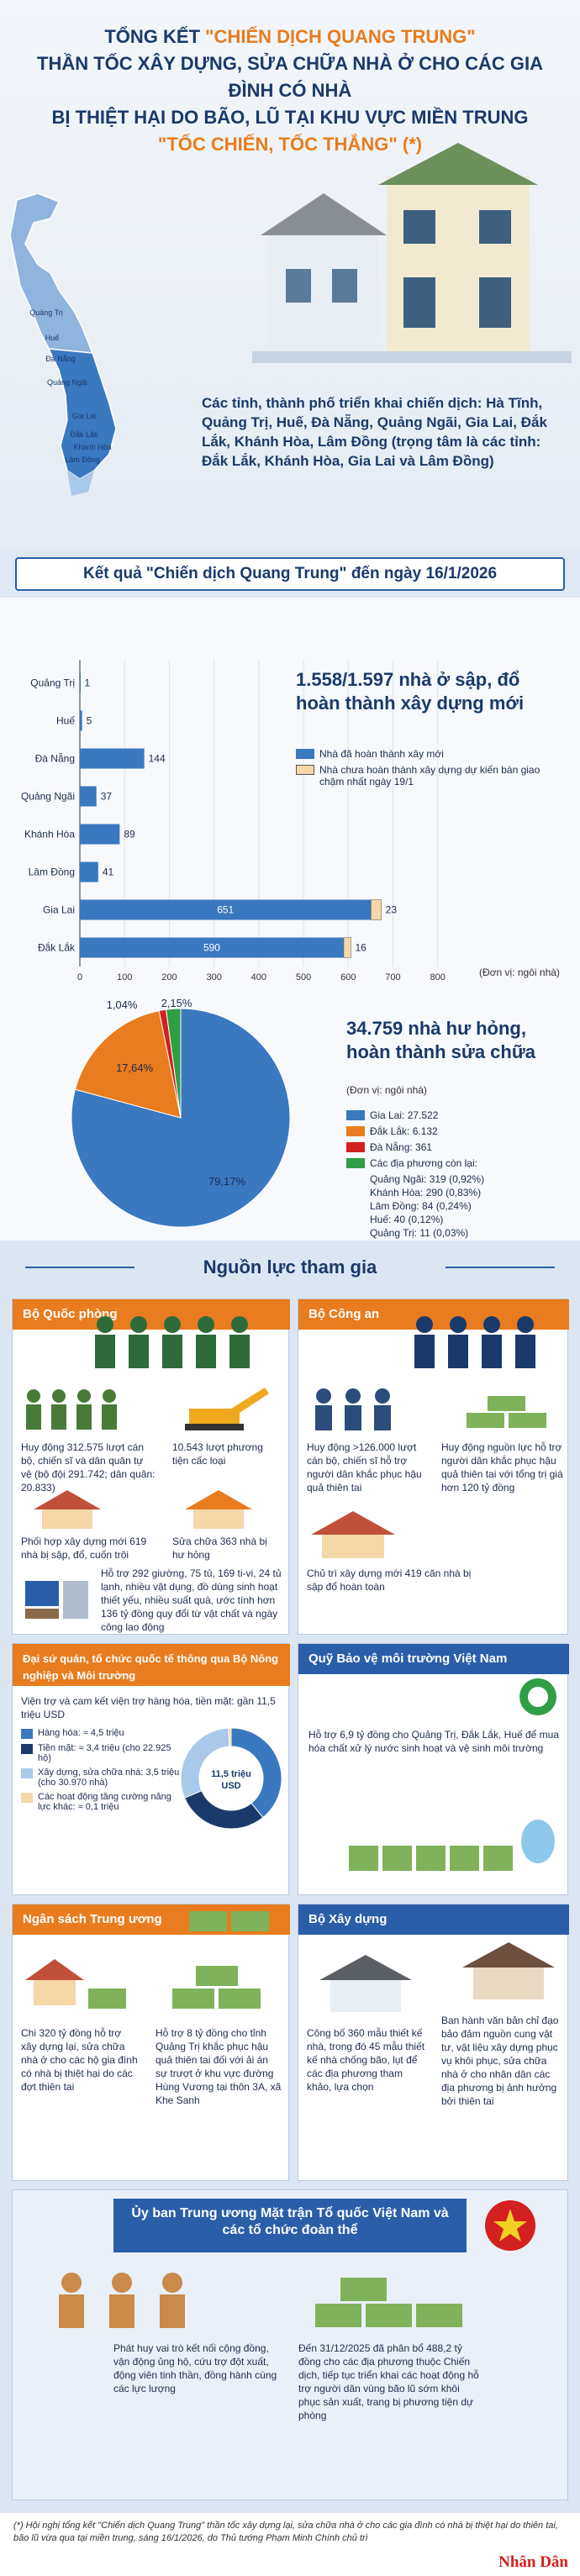 Image resolution: width=580 pixels, height=2576 pixels. Describe the element at coordinates (353, 1534) in the screenshot. I see `house-built-icon` at that location.